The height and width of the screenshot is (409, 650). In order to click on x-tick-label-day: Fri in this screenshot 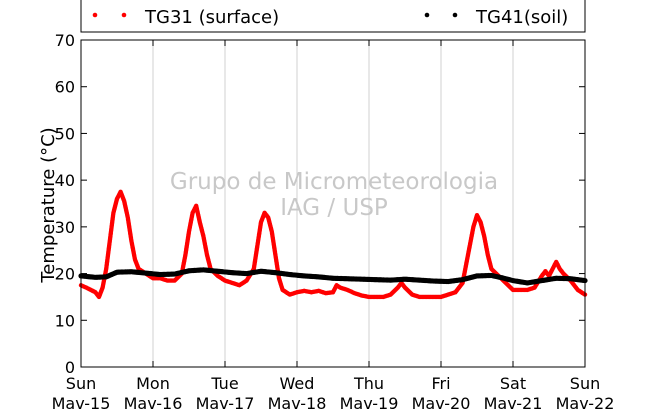, I will do `click(440, 383)`.